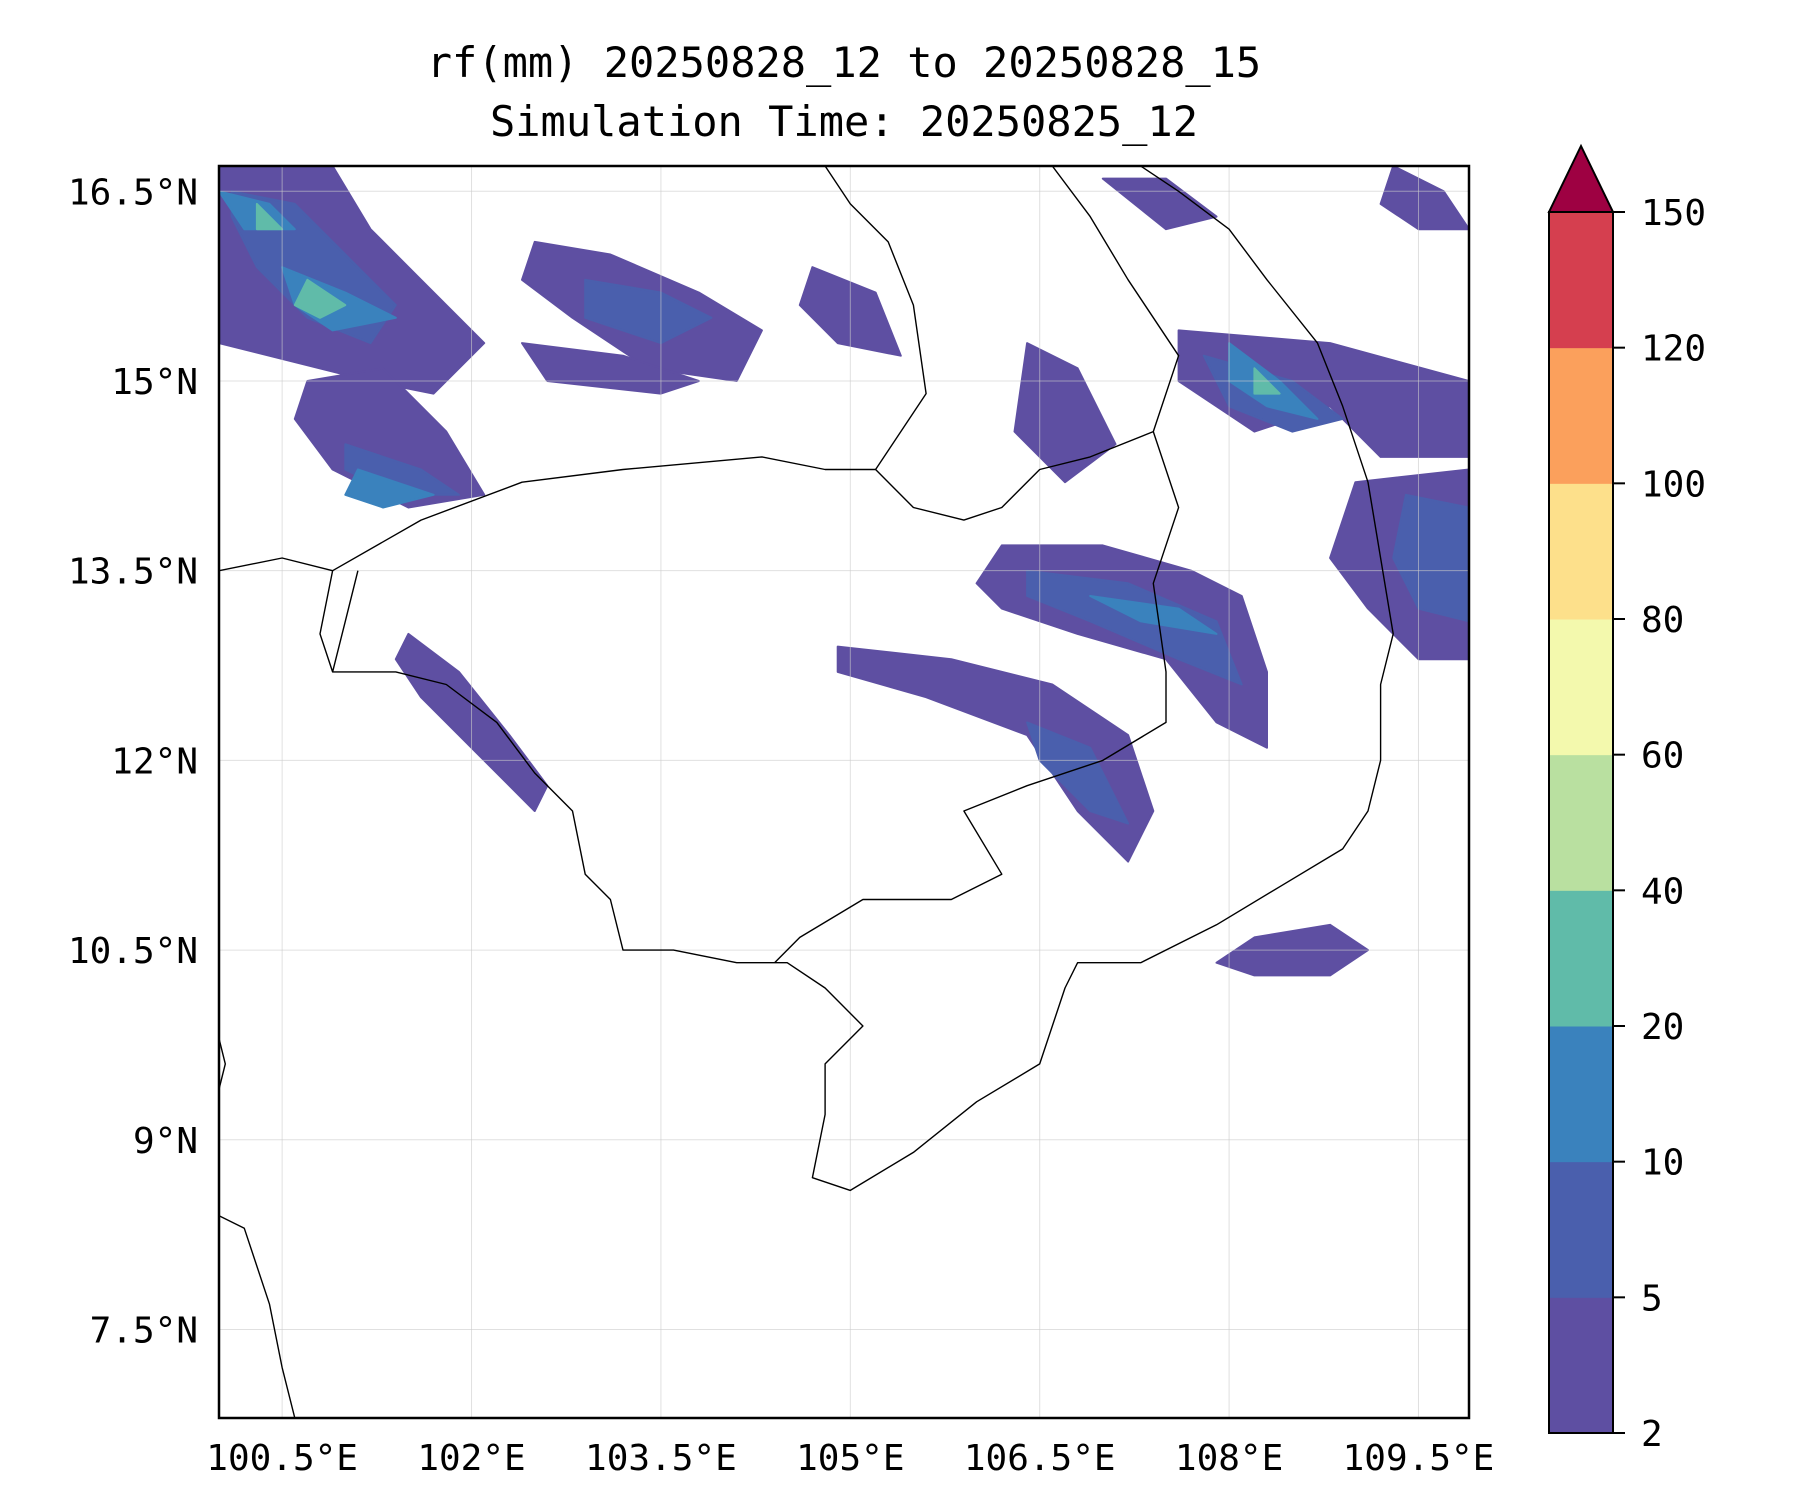 The height and width of the screenshot is (1500, 1800). I want to click on colorbar-frame, so click(1581, 822).